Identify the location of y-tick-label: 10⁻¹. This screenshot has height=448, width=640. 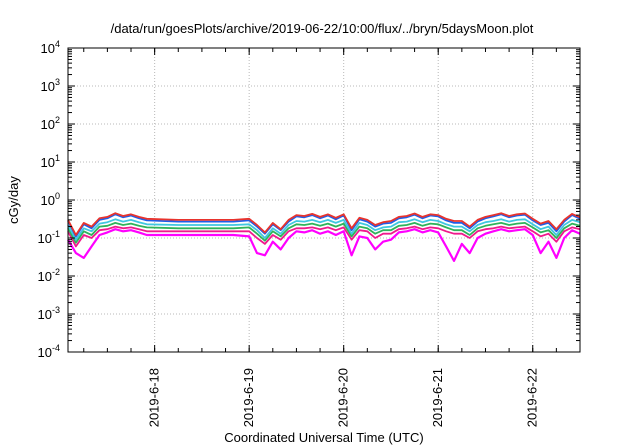
(49, 237).